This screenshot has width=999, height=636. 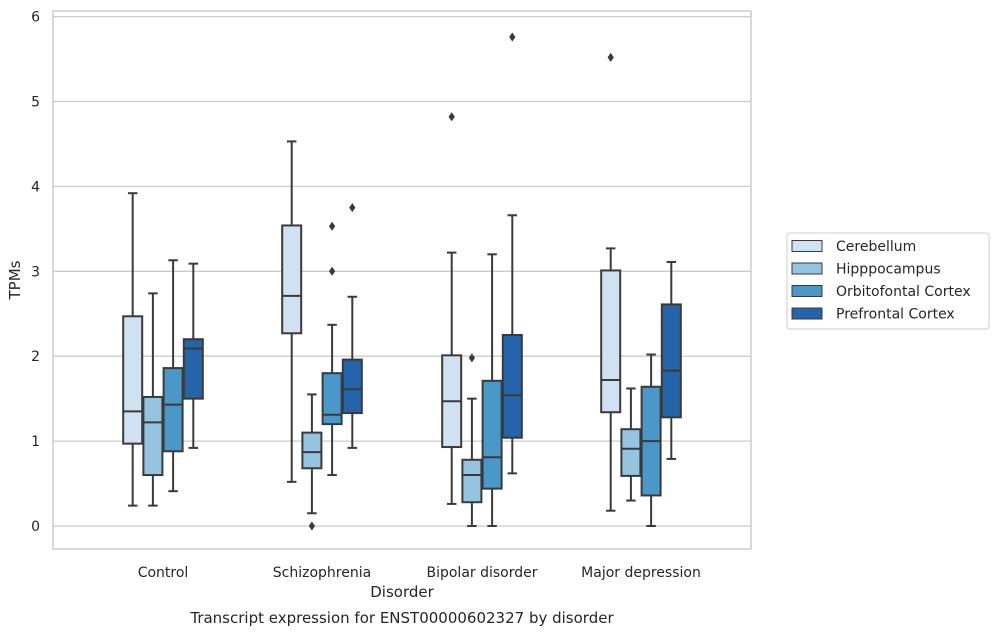 What do you see at coordinates (35, 527) in the screenshot?
I see `y-tick-label: 0` at bounding box center [35, 527].